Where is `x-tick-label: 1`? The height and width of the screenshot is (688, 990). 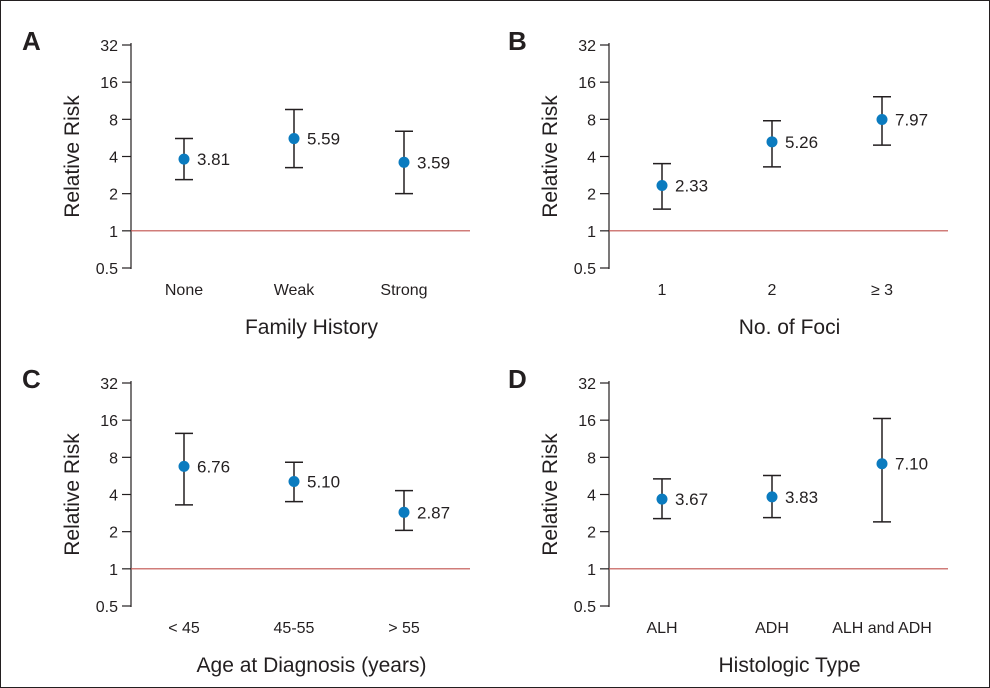
x-tick-label: 1 is located at coordinates (662, 290).